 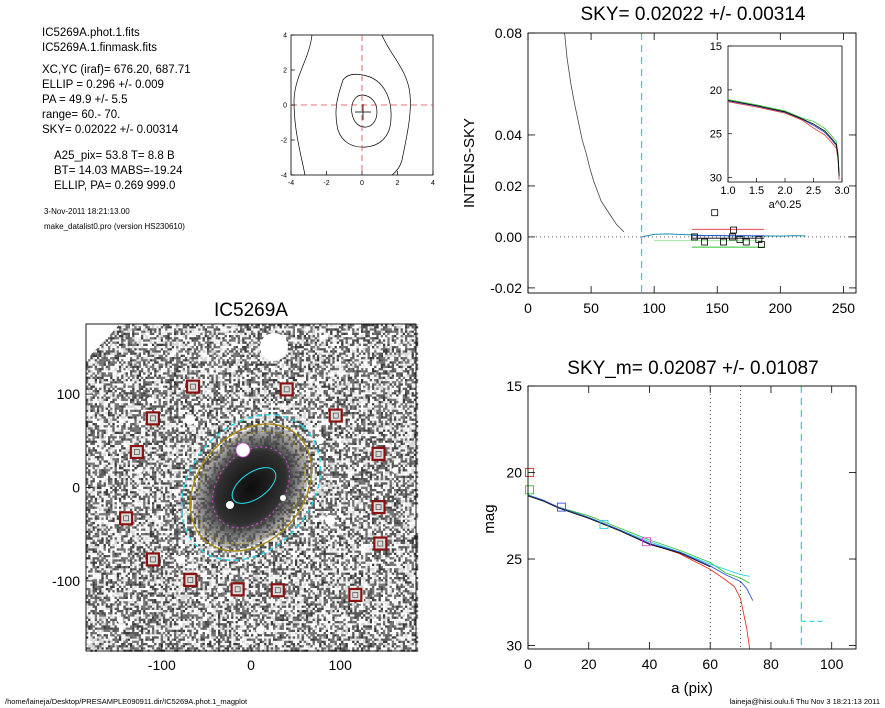 What do you see at coordinates (114, 226) in the screenshot?
I see `info-program: make_datalist0.pro (version HS230610)` at bounding box center [114, 226].